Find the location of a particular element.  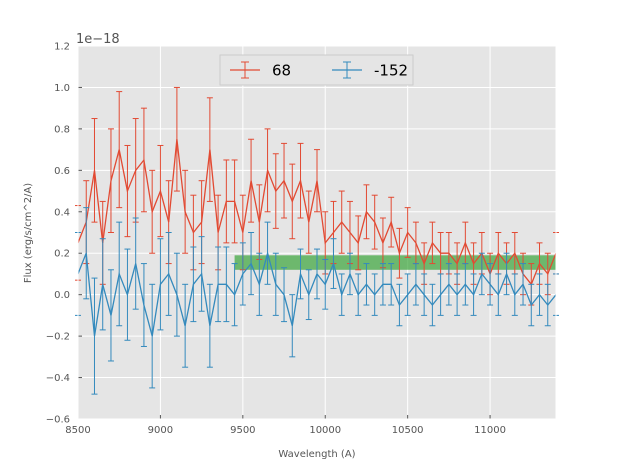

series-line is located at coordinates (317, 293).